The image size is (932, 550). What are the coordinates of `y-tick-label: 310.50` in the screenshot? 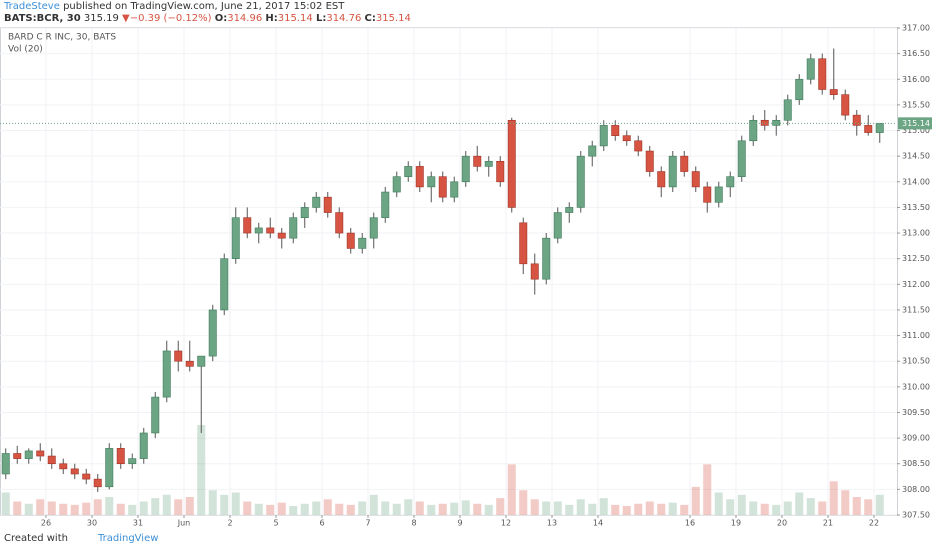 It's located at (916, 361).